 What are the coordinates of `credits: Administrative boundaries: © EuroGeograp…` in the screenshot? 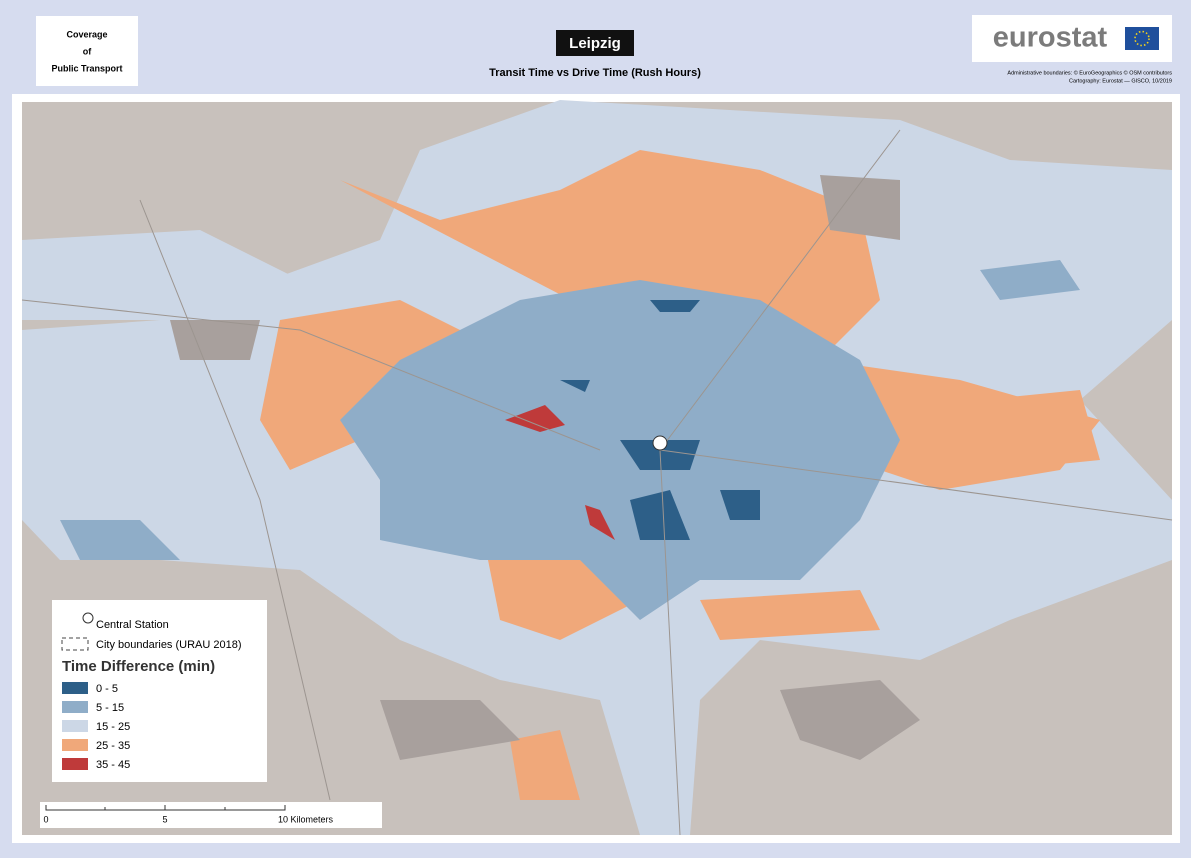 It's located at (1089, 72).